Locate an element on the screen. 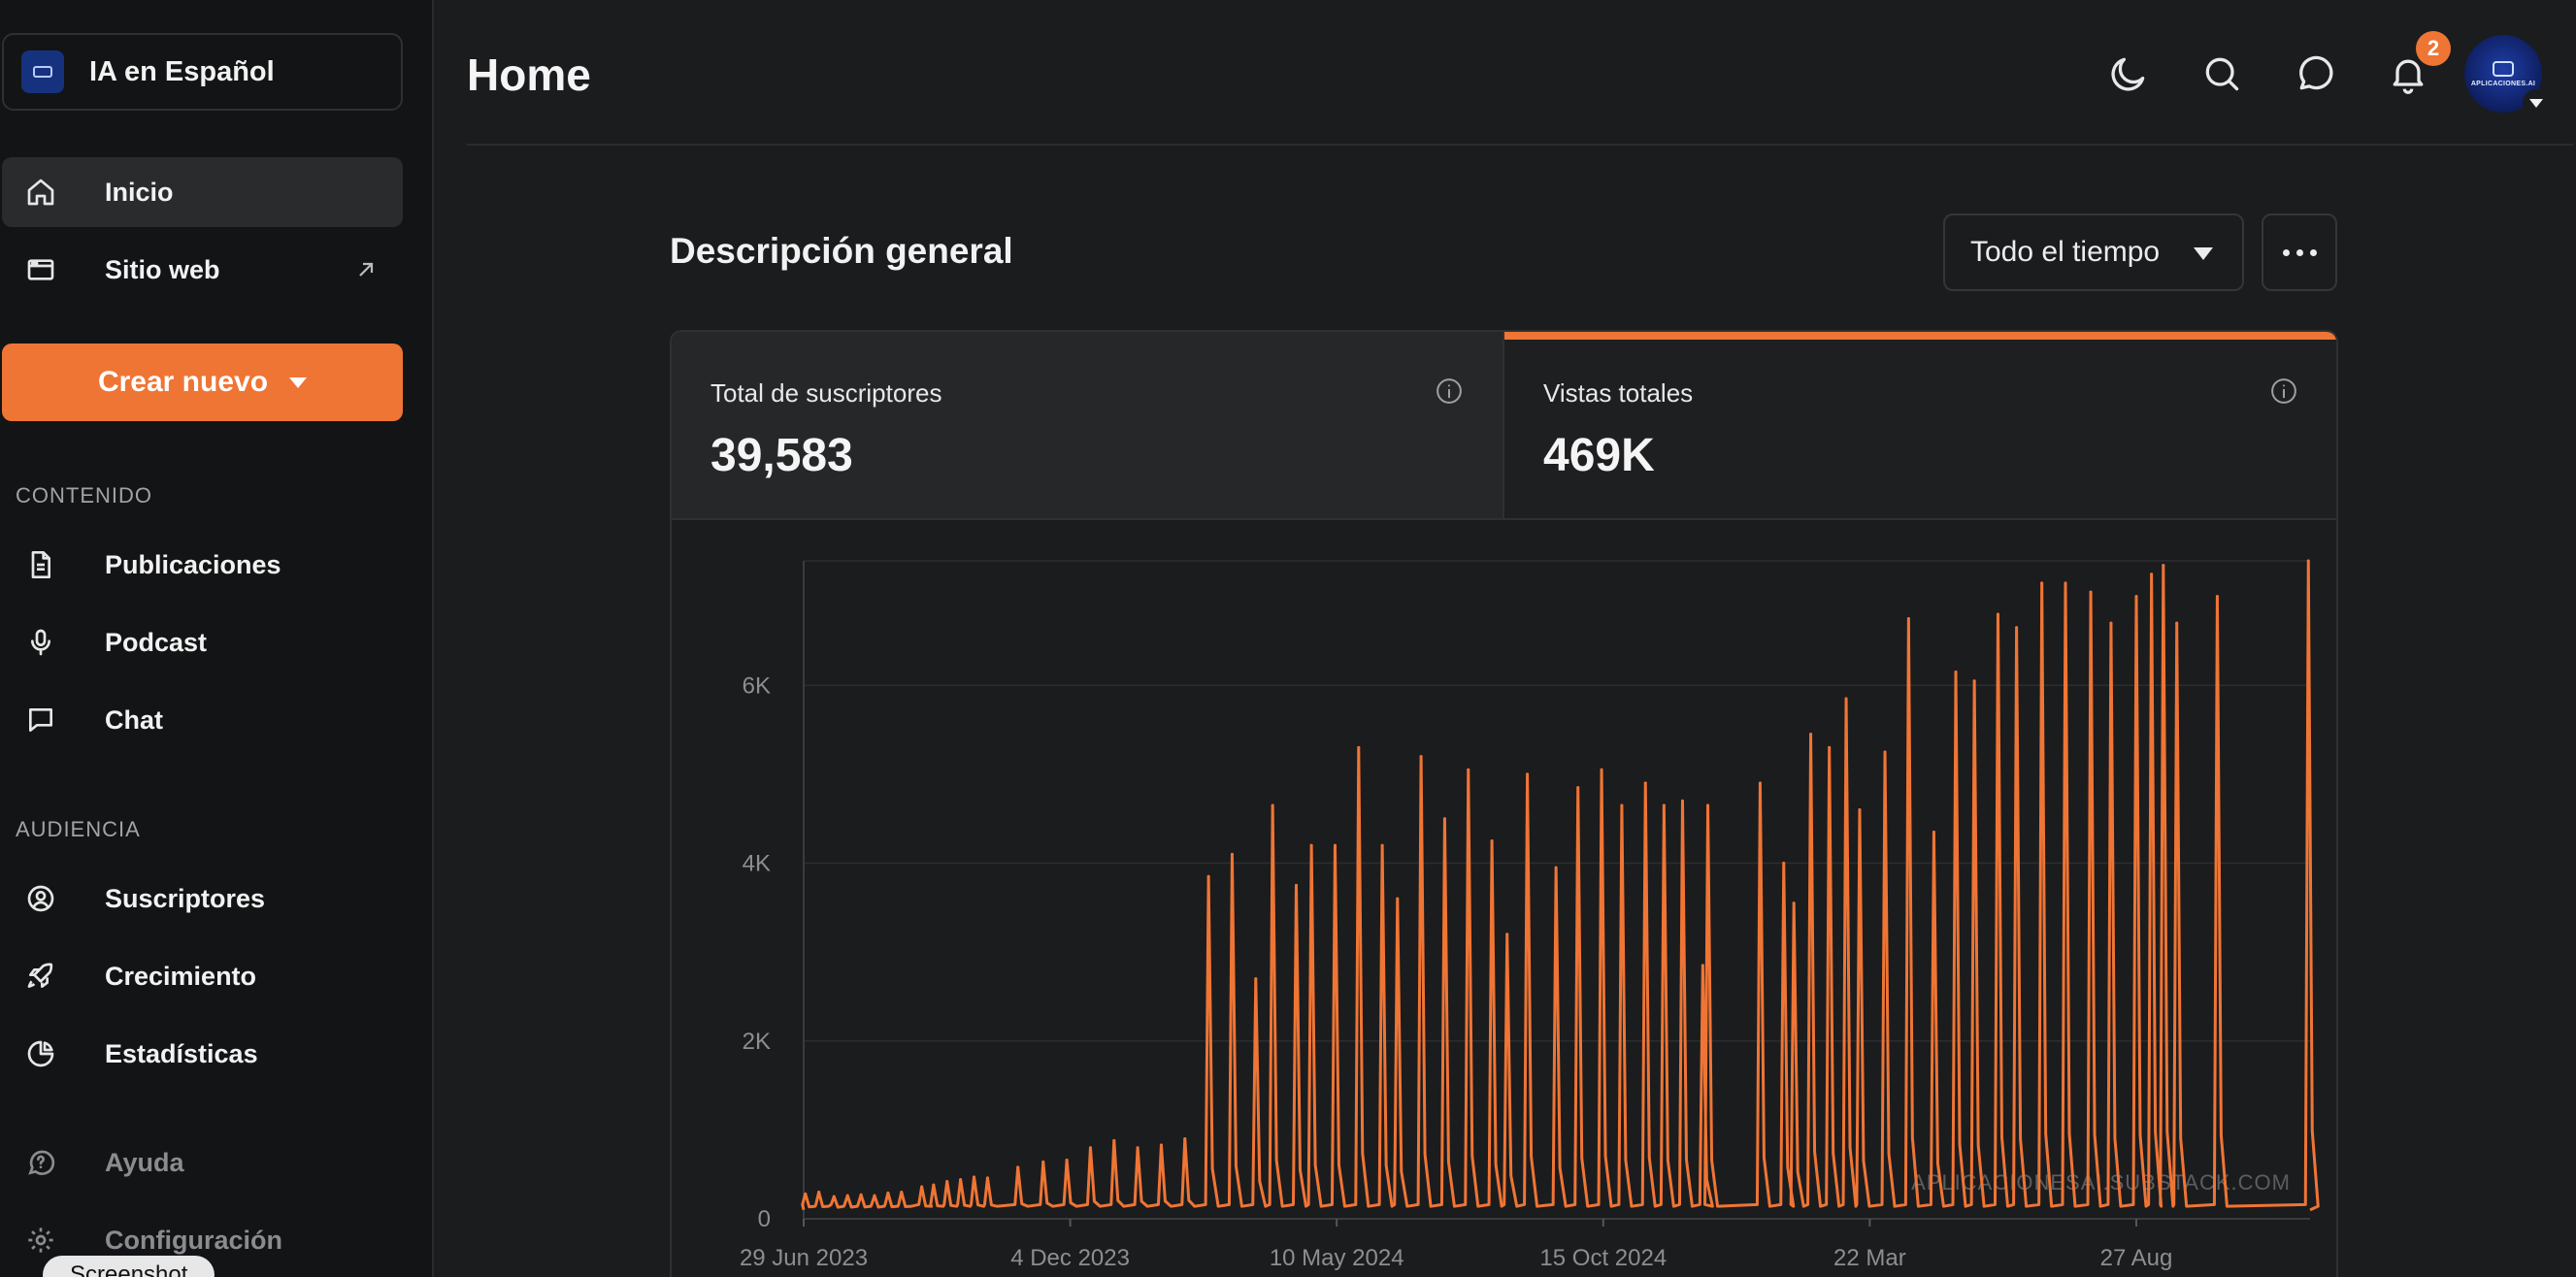 The height and width of the screenshot is (1277, 2576). sidebar-item-suscriptores: Suscriptores is located at coordinates (202, 898).